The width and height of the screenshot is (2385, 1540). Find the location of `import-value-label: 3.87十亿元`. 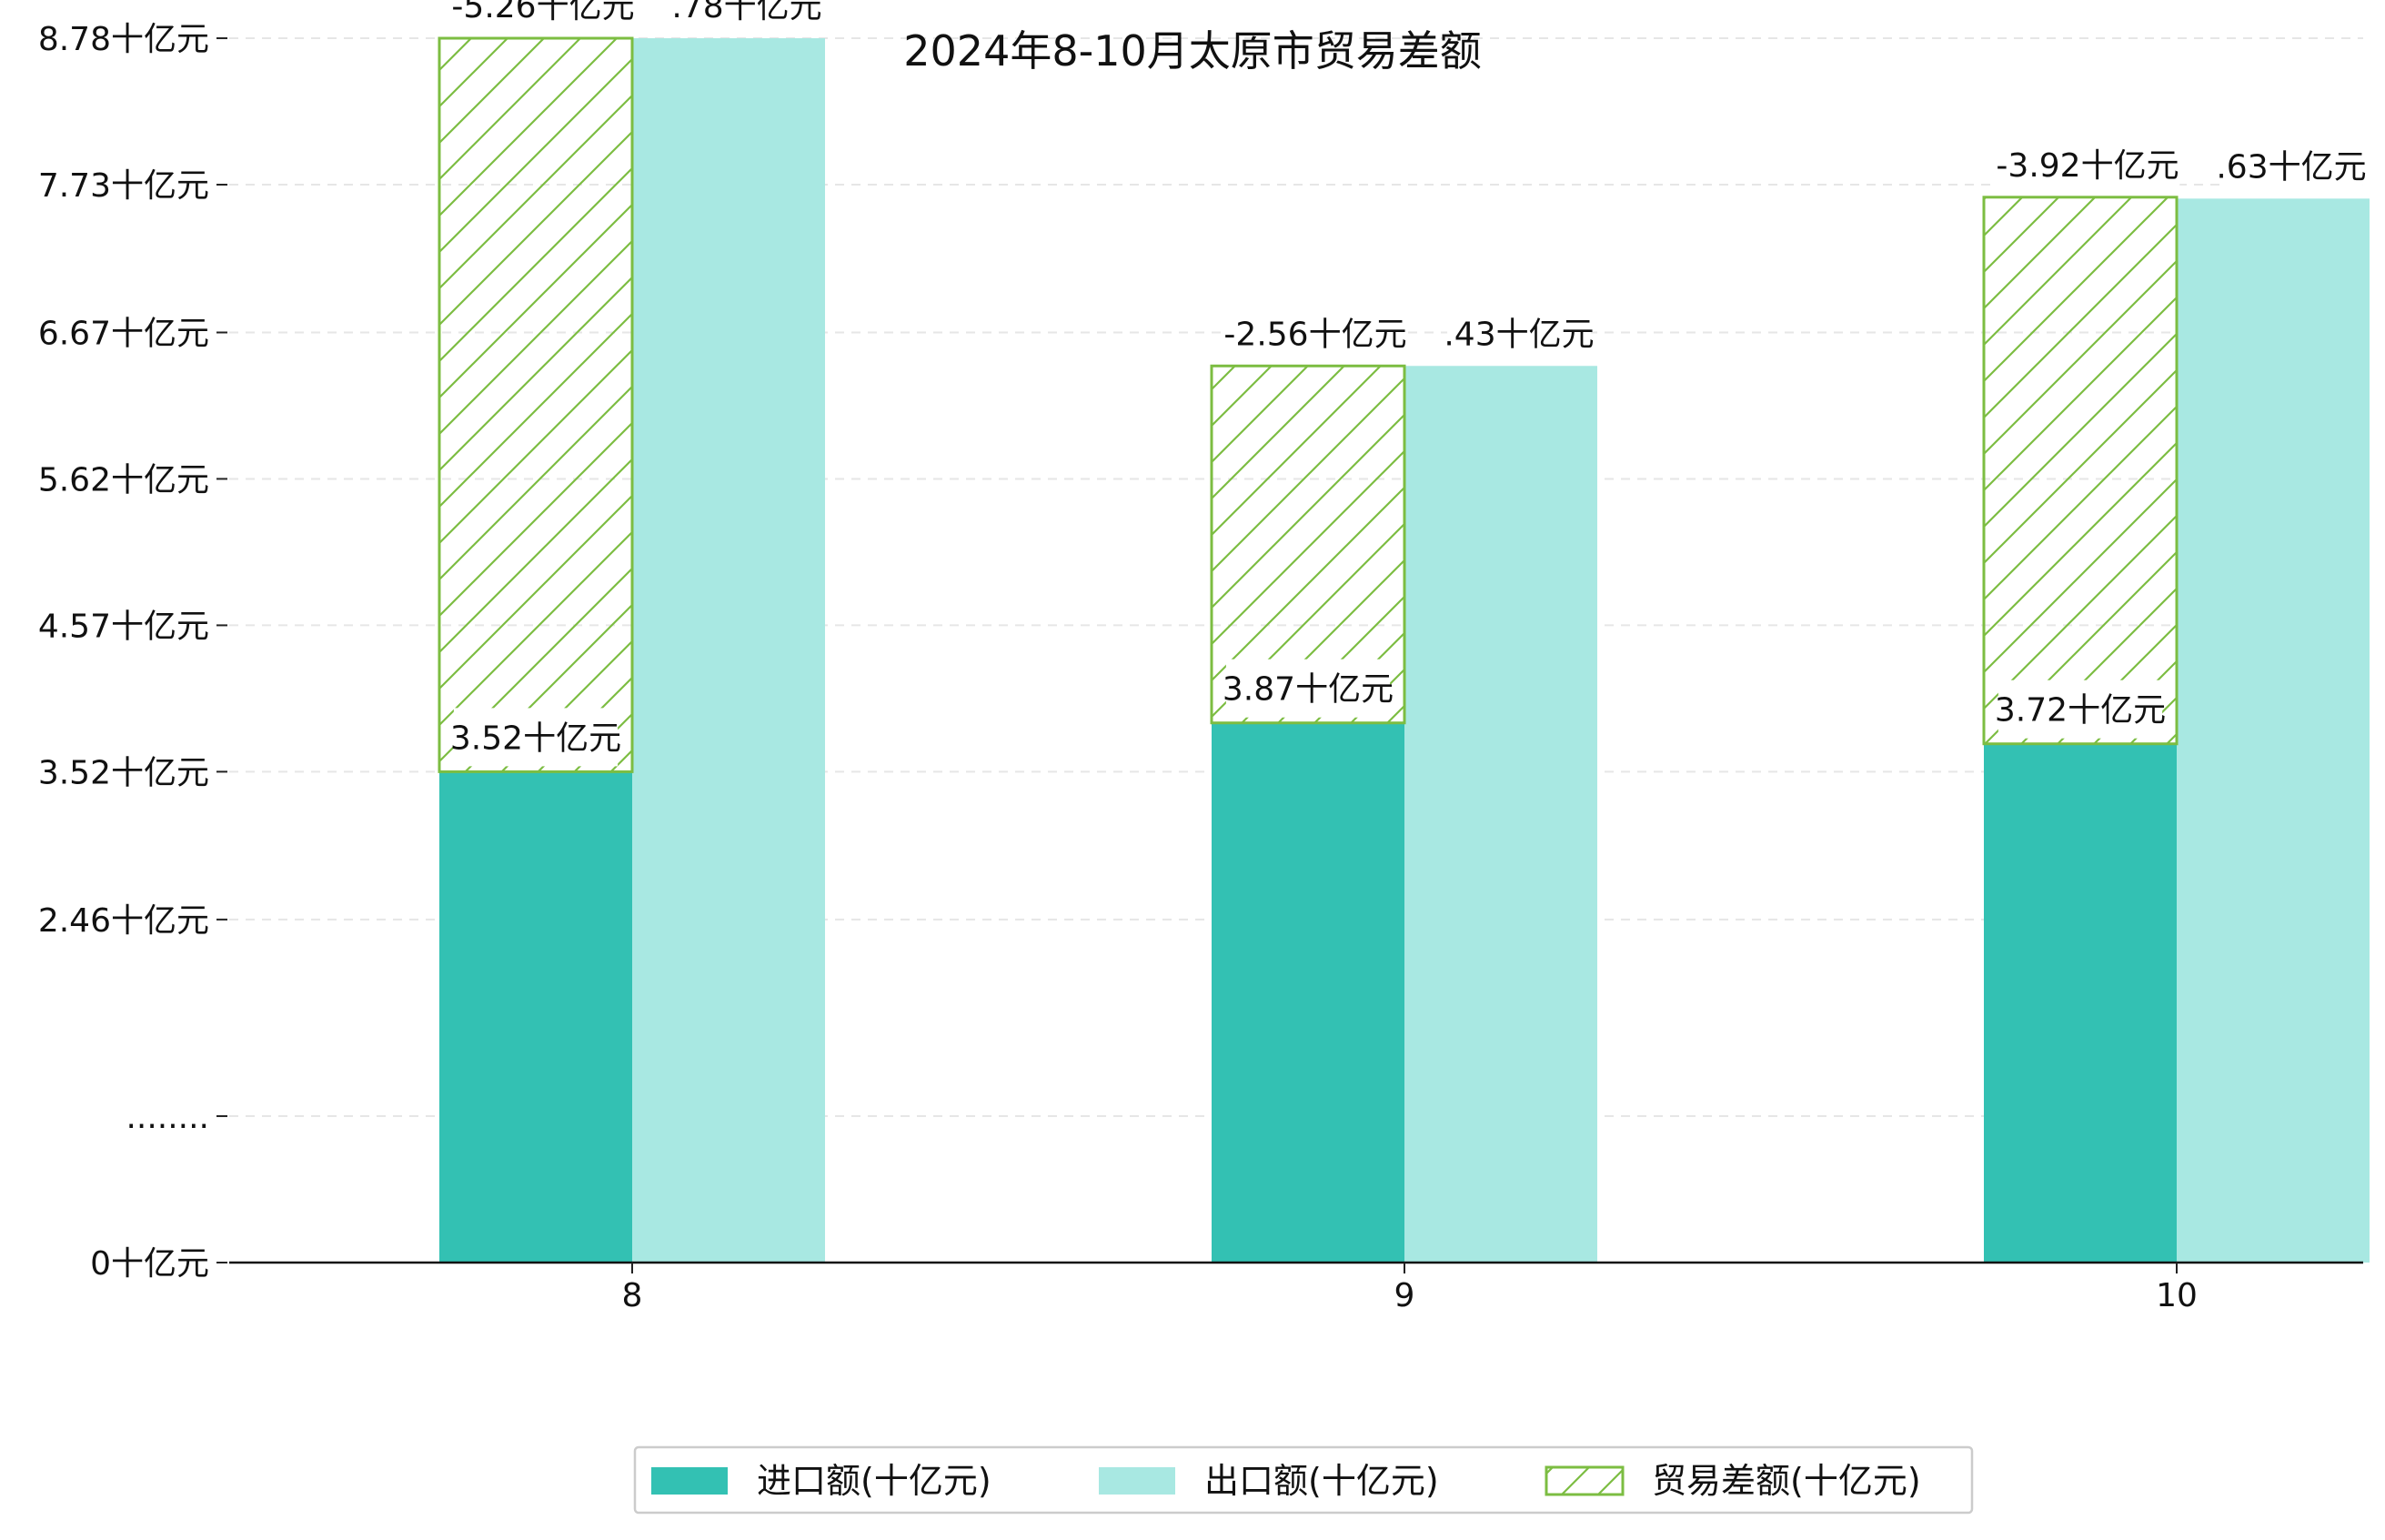

import-value-label: 3.87十亿元 is located at coordinates (1308, 690).